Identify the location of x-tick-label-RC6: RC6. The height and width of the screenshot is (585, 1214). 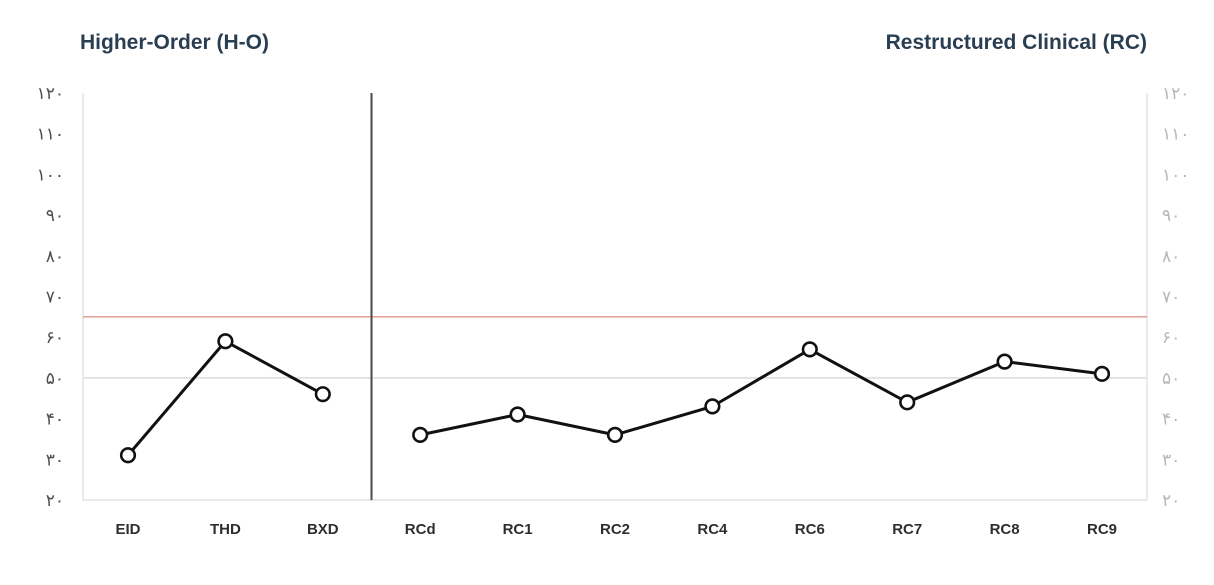
(810, 529).